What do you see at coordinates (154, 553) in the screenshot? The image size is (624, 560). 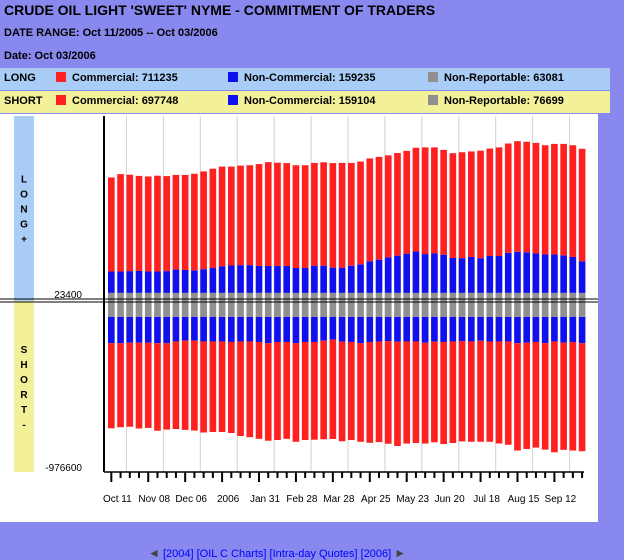 I see `prev-arrow-icon: ◄` at bounding box center [154, 553].